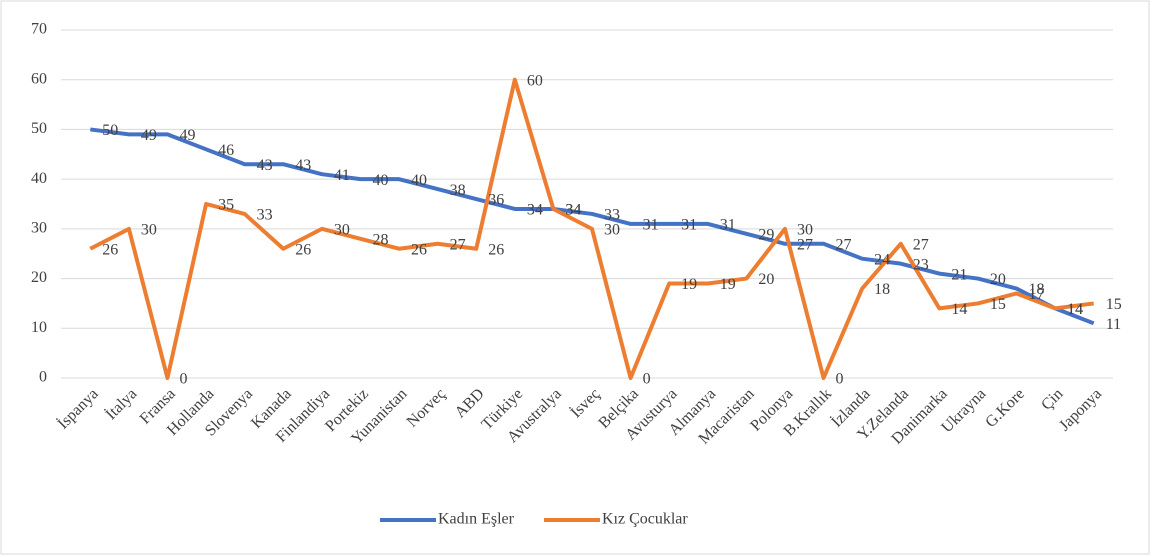 Image resolution: width=1152 pixels, height=557 pixels. I want to click on data-label: 38, so click(458, 190).